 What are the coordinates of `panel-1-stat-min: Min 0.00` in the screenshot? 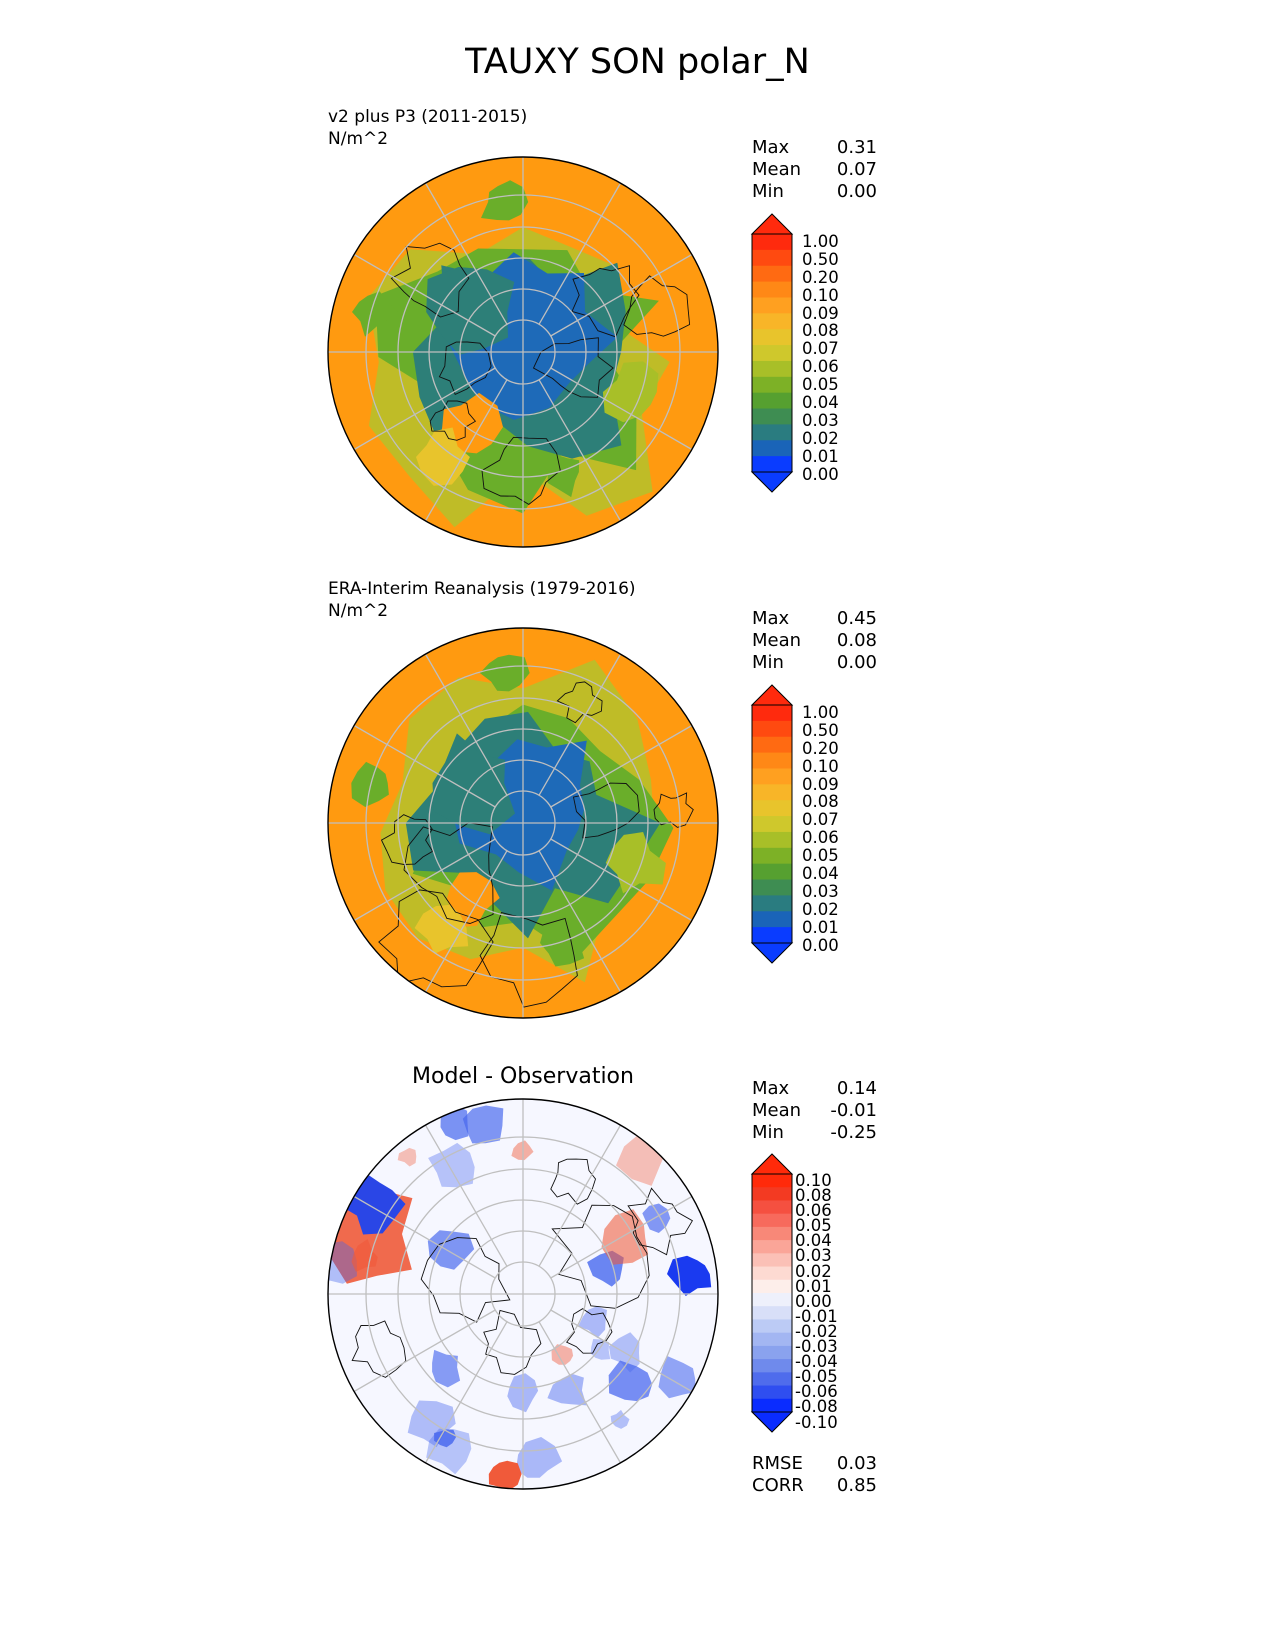 It's located at (814, 191).